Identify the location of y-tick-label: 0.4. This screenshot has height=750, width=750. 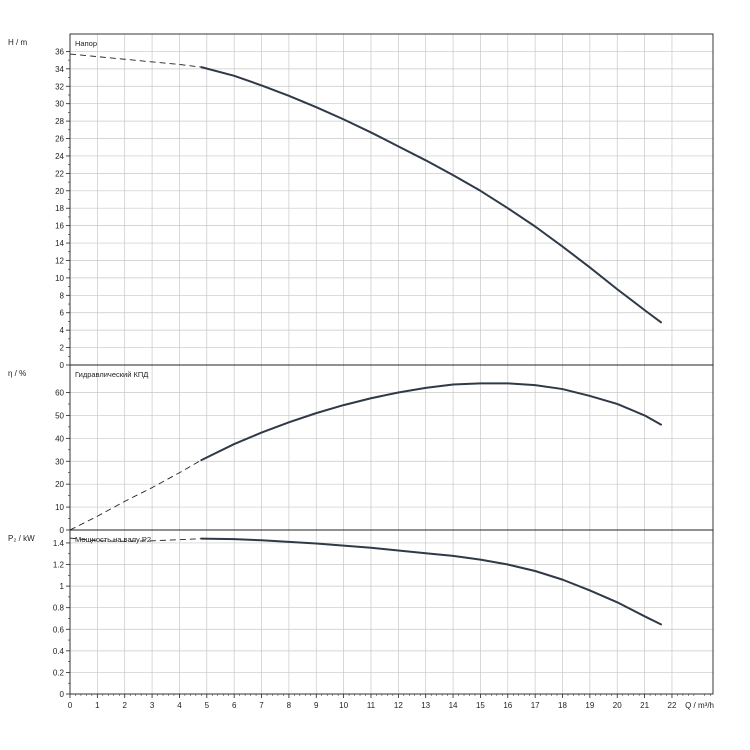
(59, 651).